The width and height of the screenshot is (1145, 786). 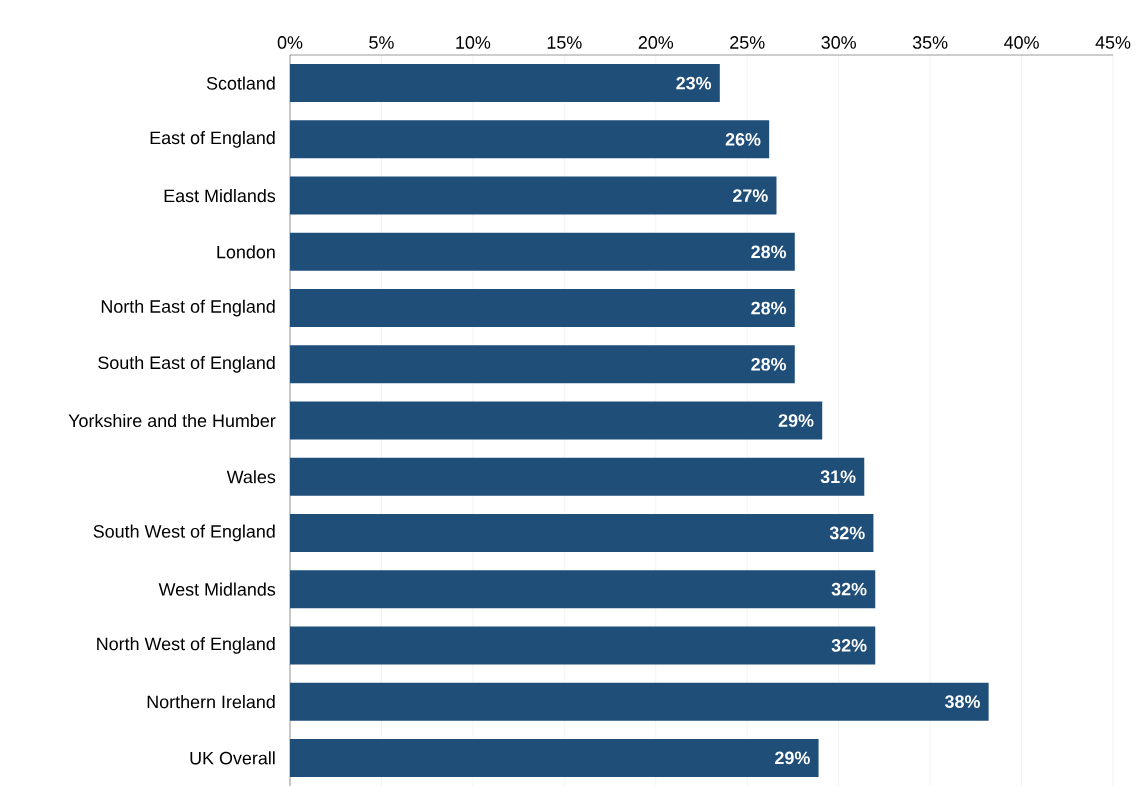 What do you see at coordinates (1113, 42) in the screenshot?
I see `x-tick-label: 45%` at bounding box center [1113, 42].